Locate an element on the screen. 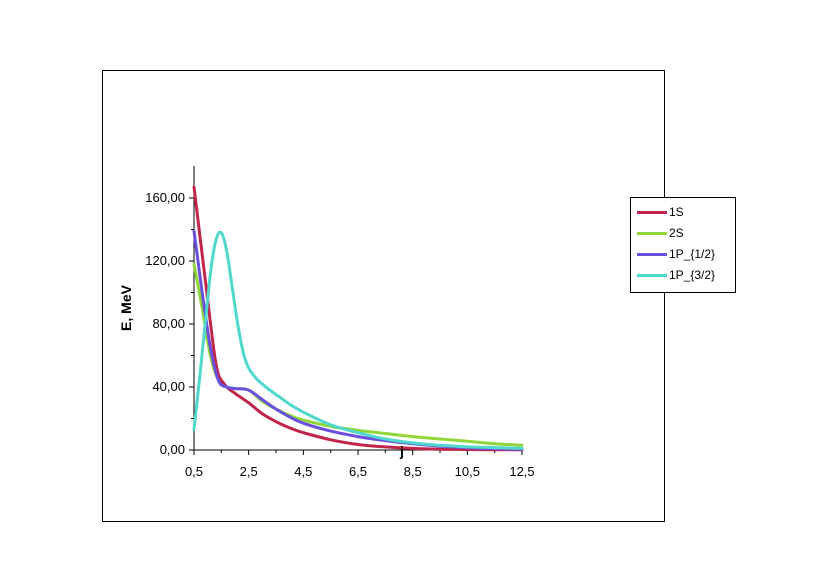  y-tick-label: 160,00 is located at coordinates (165, 197).